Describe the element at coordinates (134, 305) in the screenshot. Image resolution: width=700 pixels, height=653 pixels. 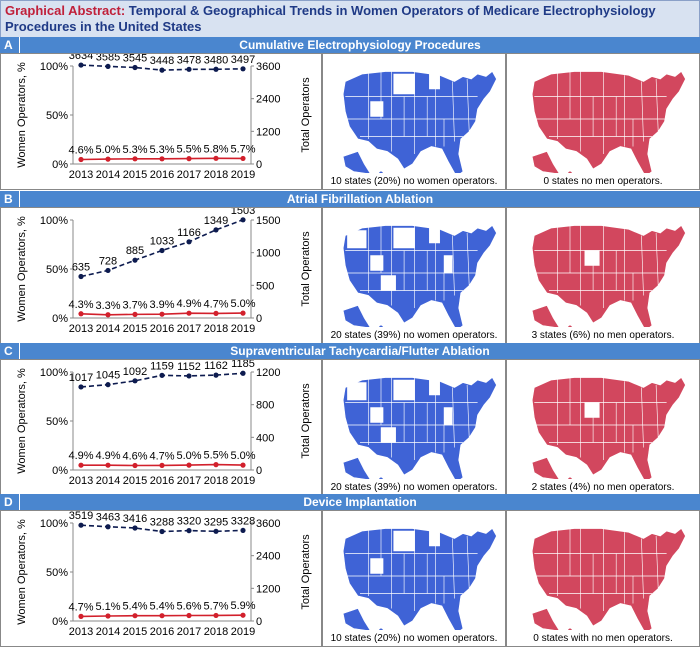
I see `women-percent-label: 3.7%` at that location.